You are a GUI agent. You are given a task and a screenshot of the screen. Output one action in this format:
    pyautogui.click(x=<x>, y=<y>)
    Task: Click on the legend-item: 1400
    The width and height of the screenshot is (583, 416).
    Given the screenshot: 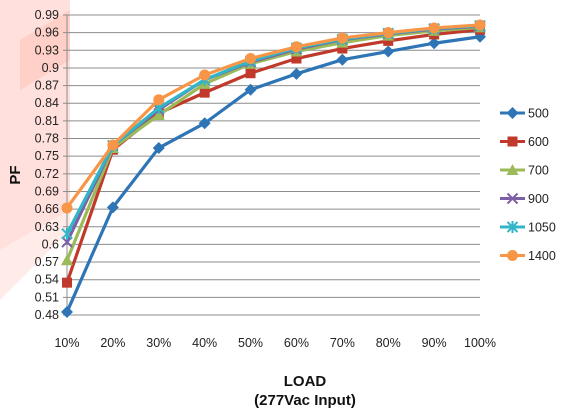 What is the action you would take?
    pyautogui.click(x=528, y=256)
    